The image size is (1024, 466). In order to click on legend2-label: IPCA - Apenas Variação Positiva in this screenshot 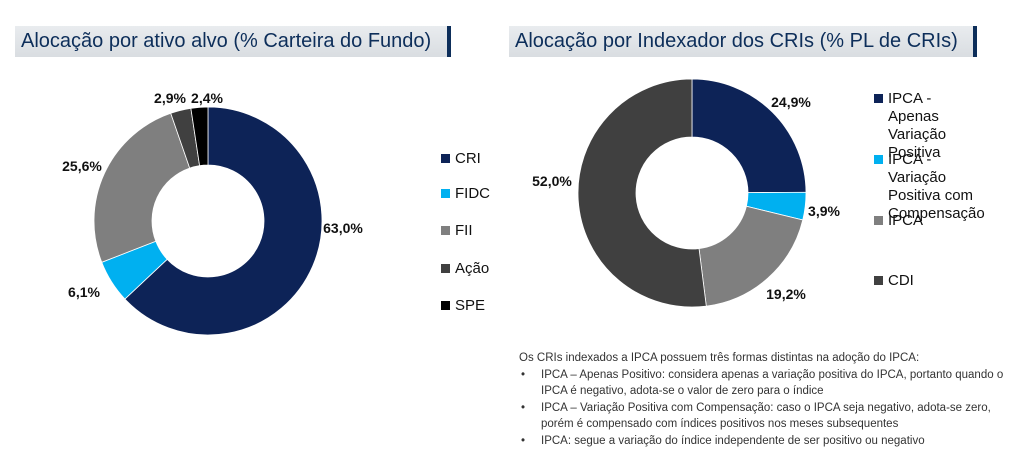, I will do `click(917, 125)`.